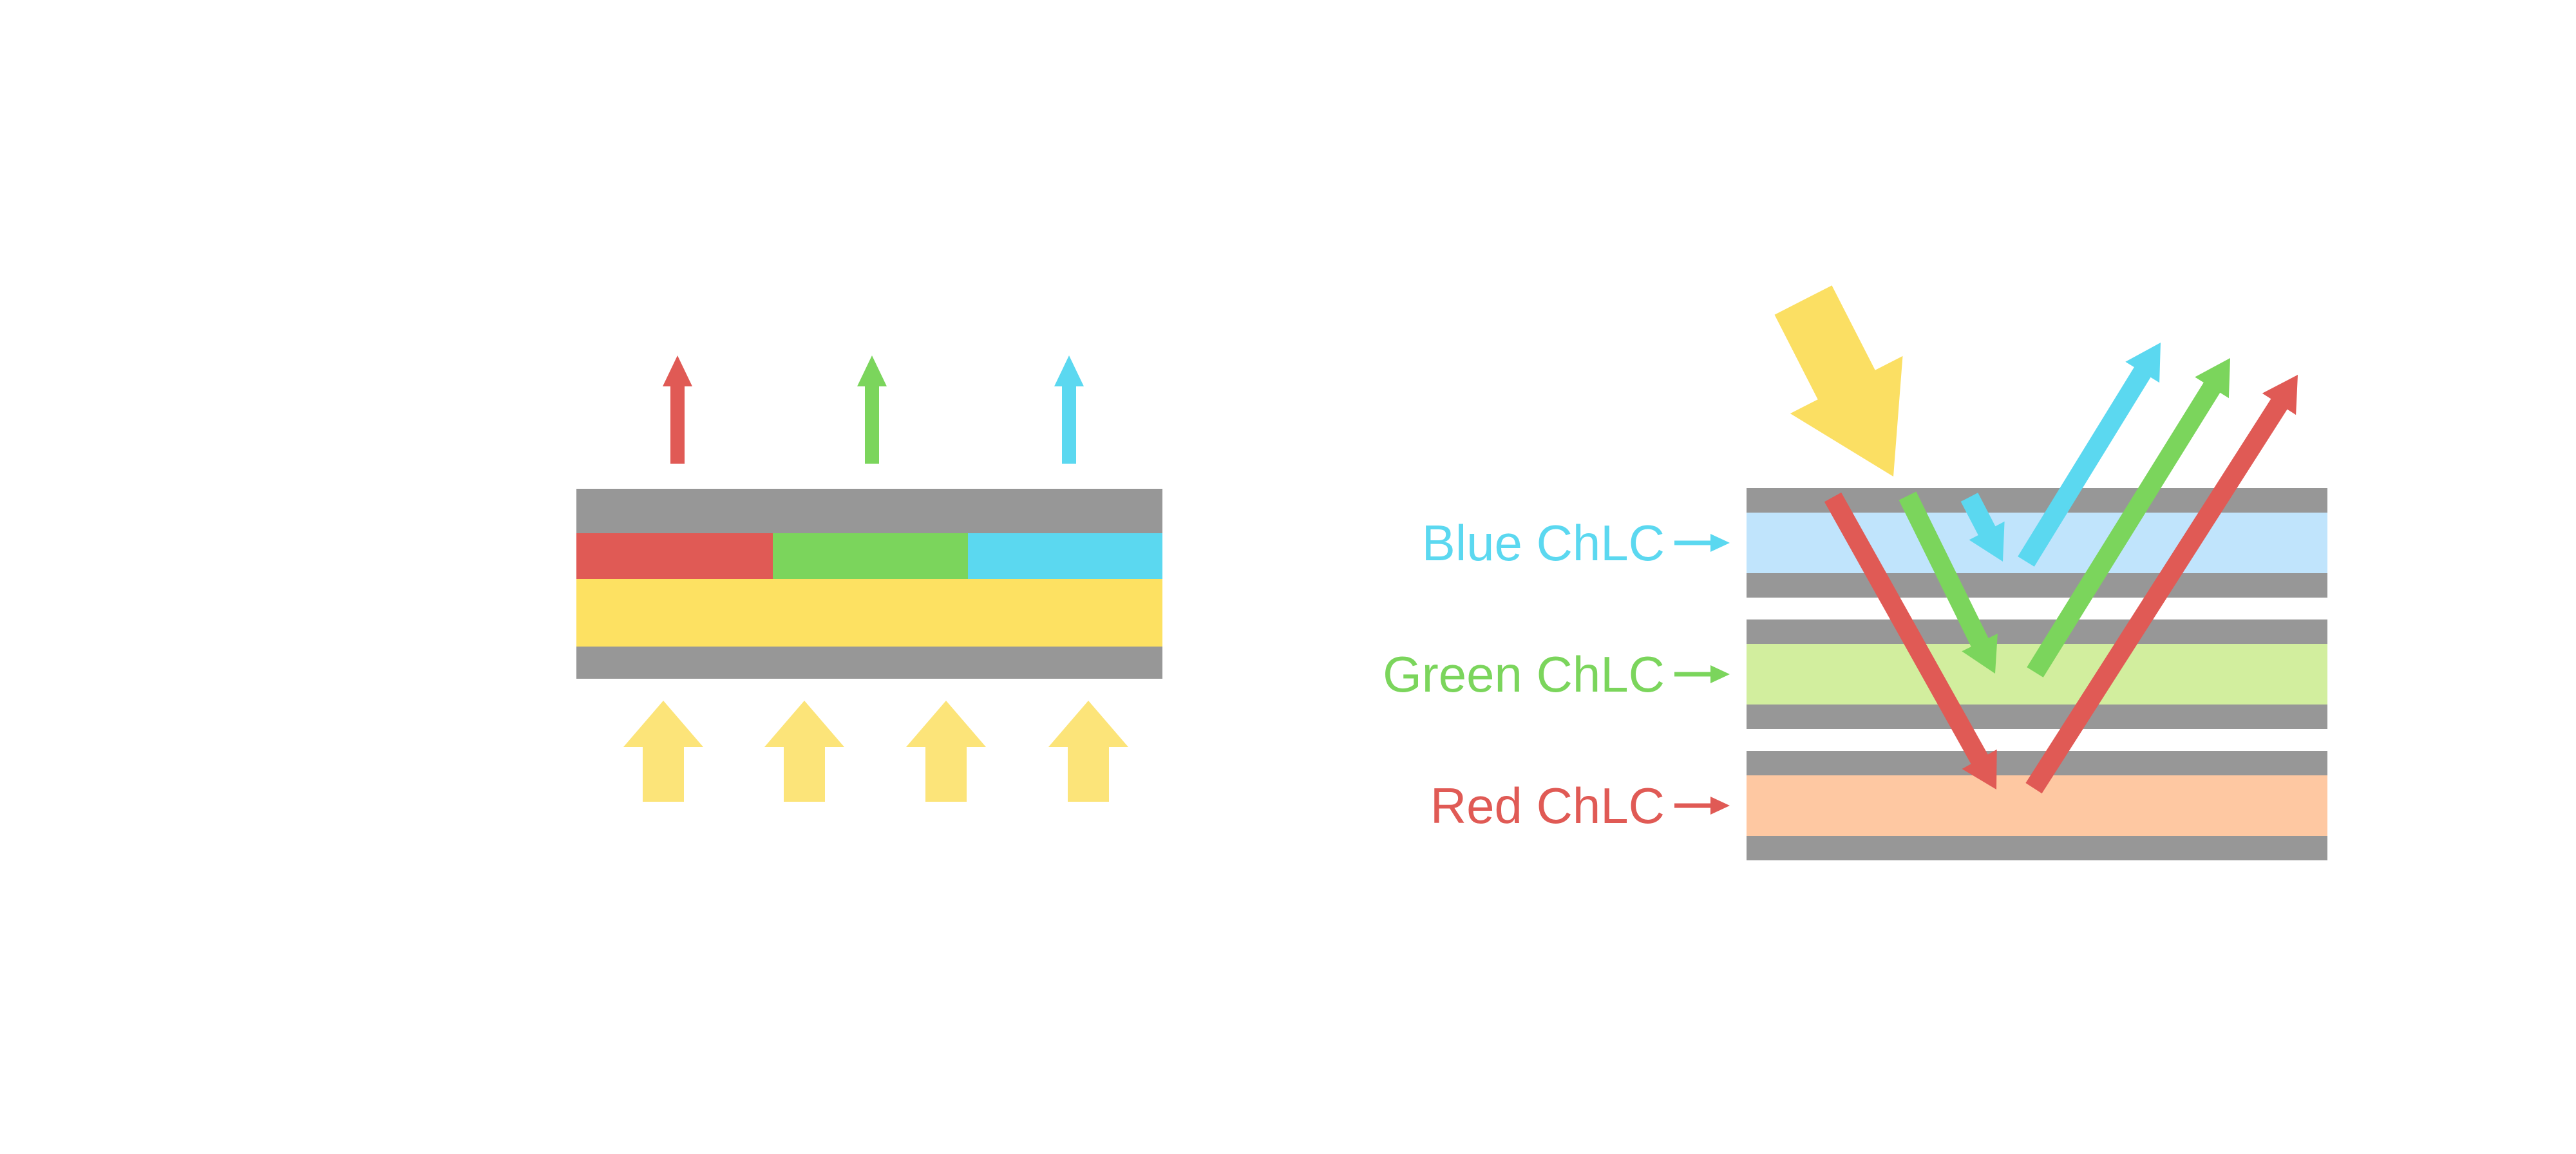 This screenshot has height=1154, width=2576. I want to click on red-stack-top-substrate-bar, so click(2037, 763).